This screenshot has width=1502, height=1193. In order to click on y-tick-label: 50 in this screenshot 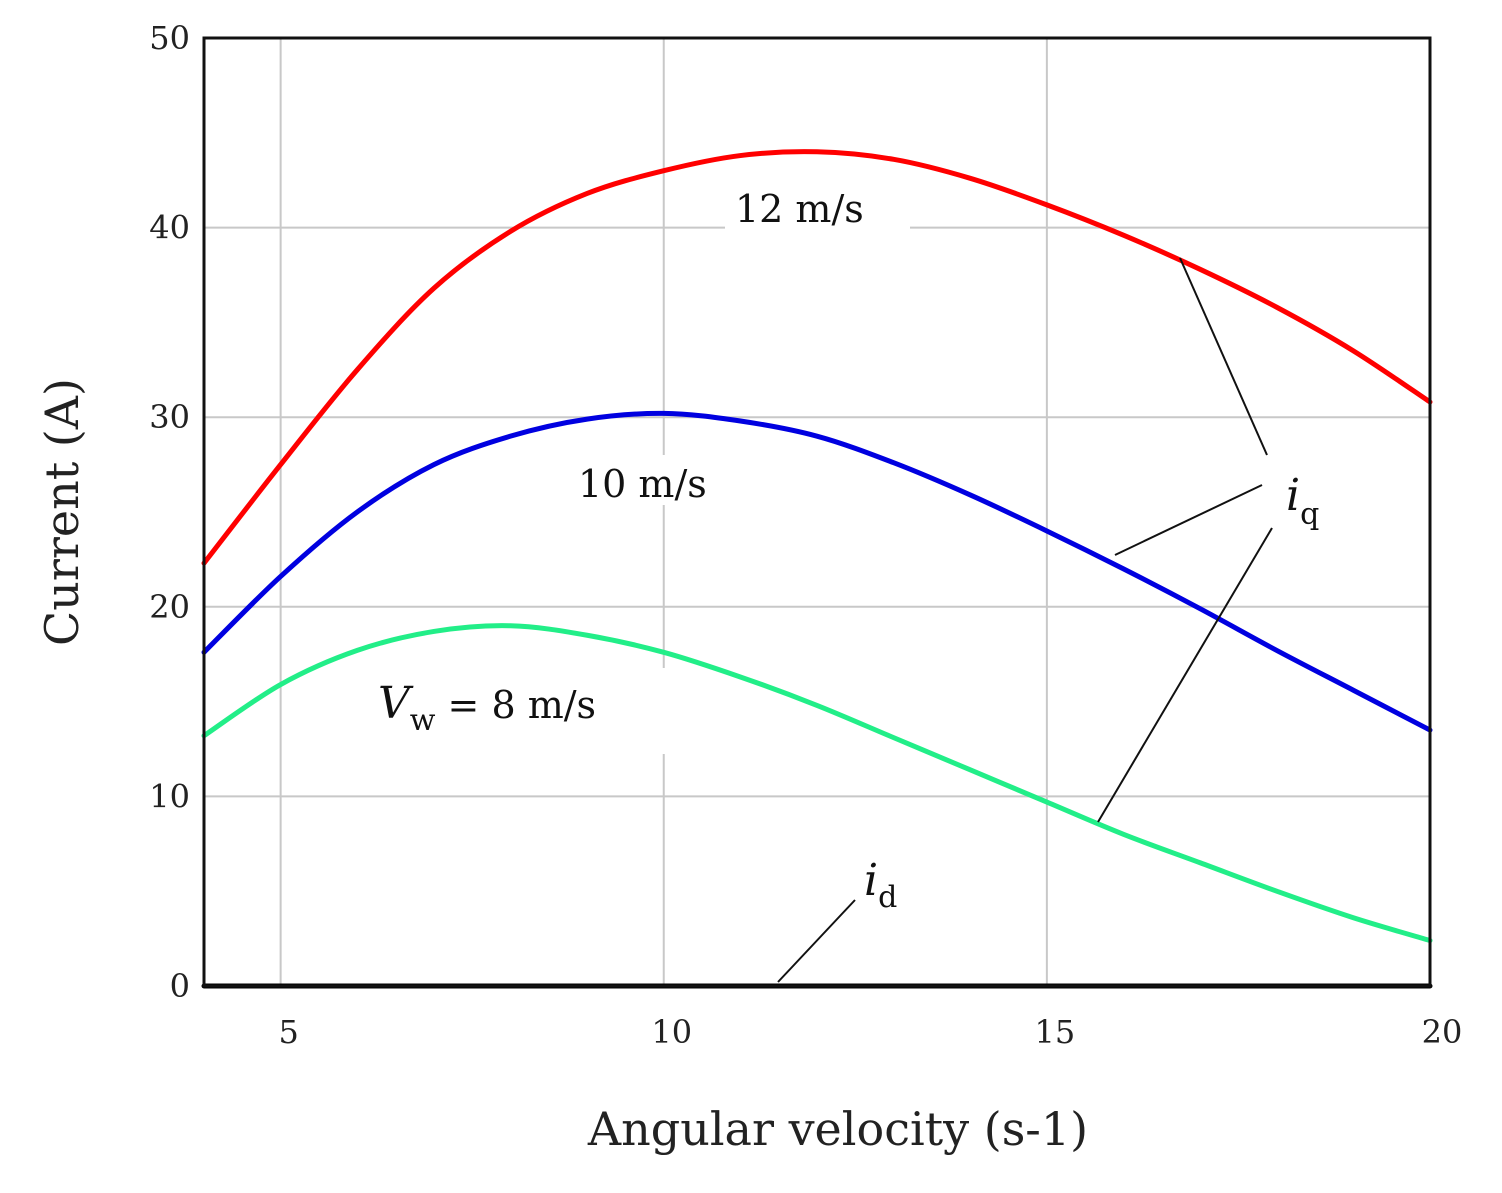, I will do `click(169, 38)`.